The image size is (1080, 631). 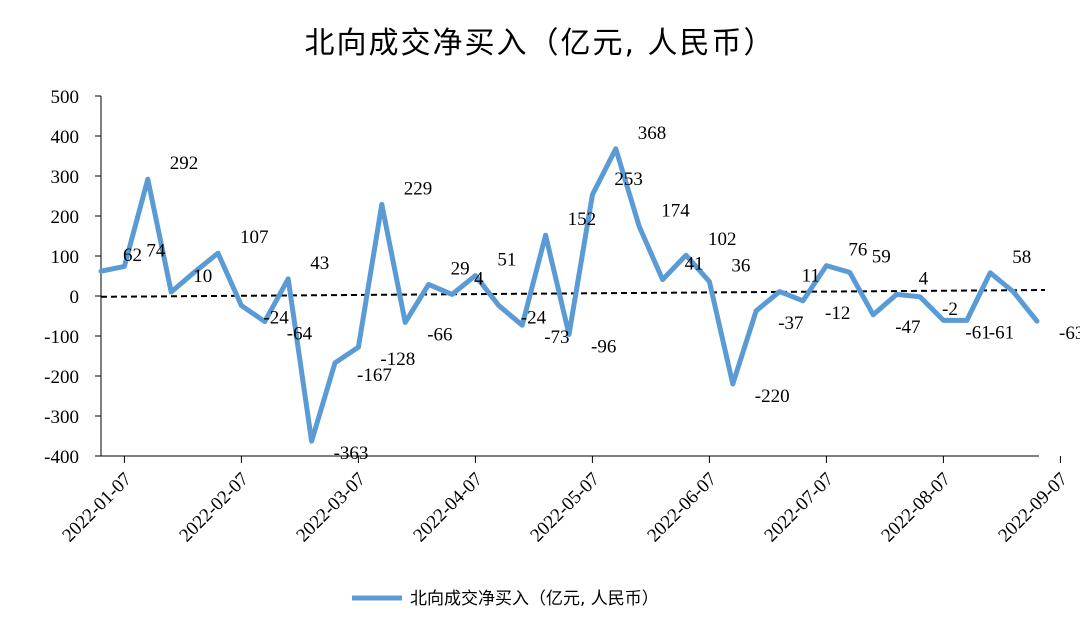 I want to click on data-label: -12, so click(x=837, y=313).